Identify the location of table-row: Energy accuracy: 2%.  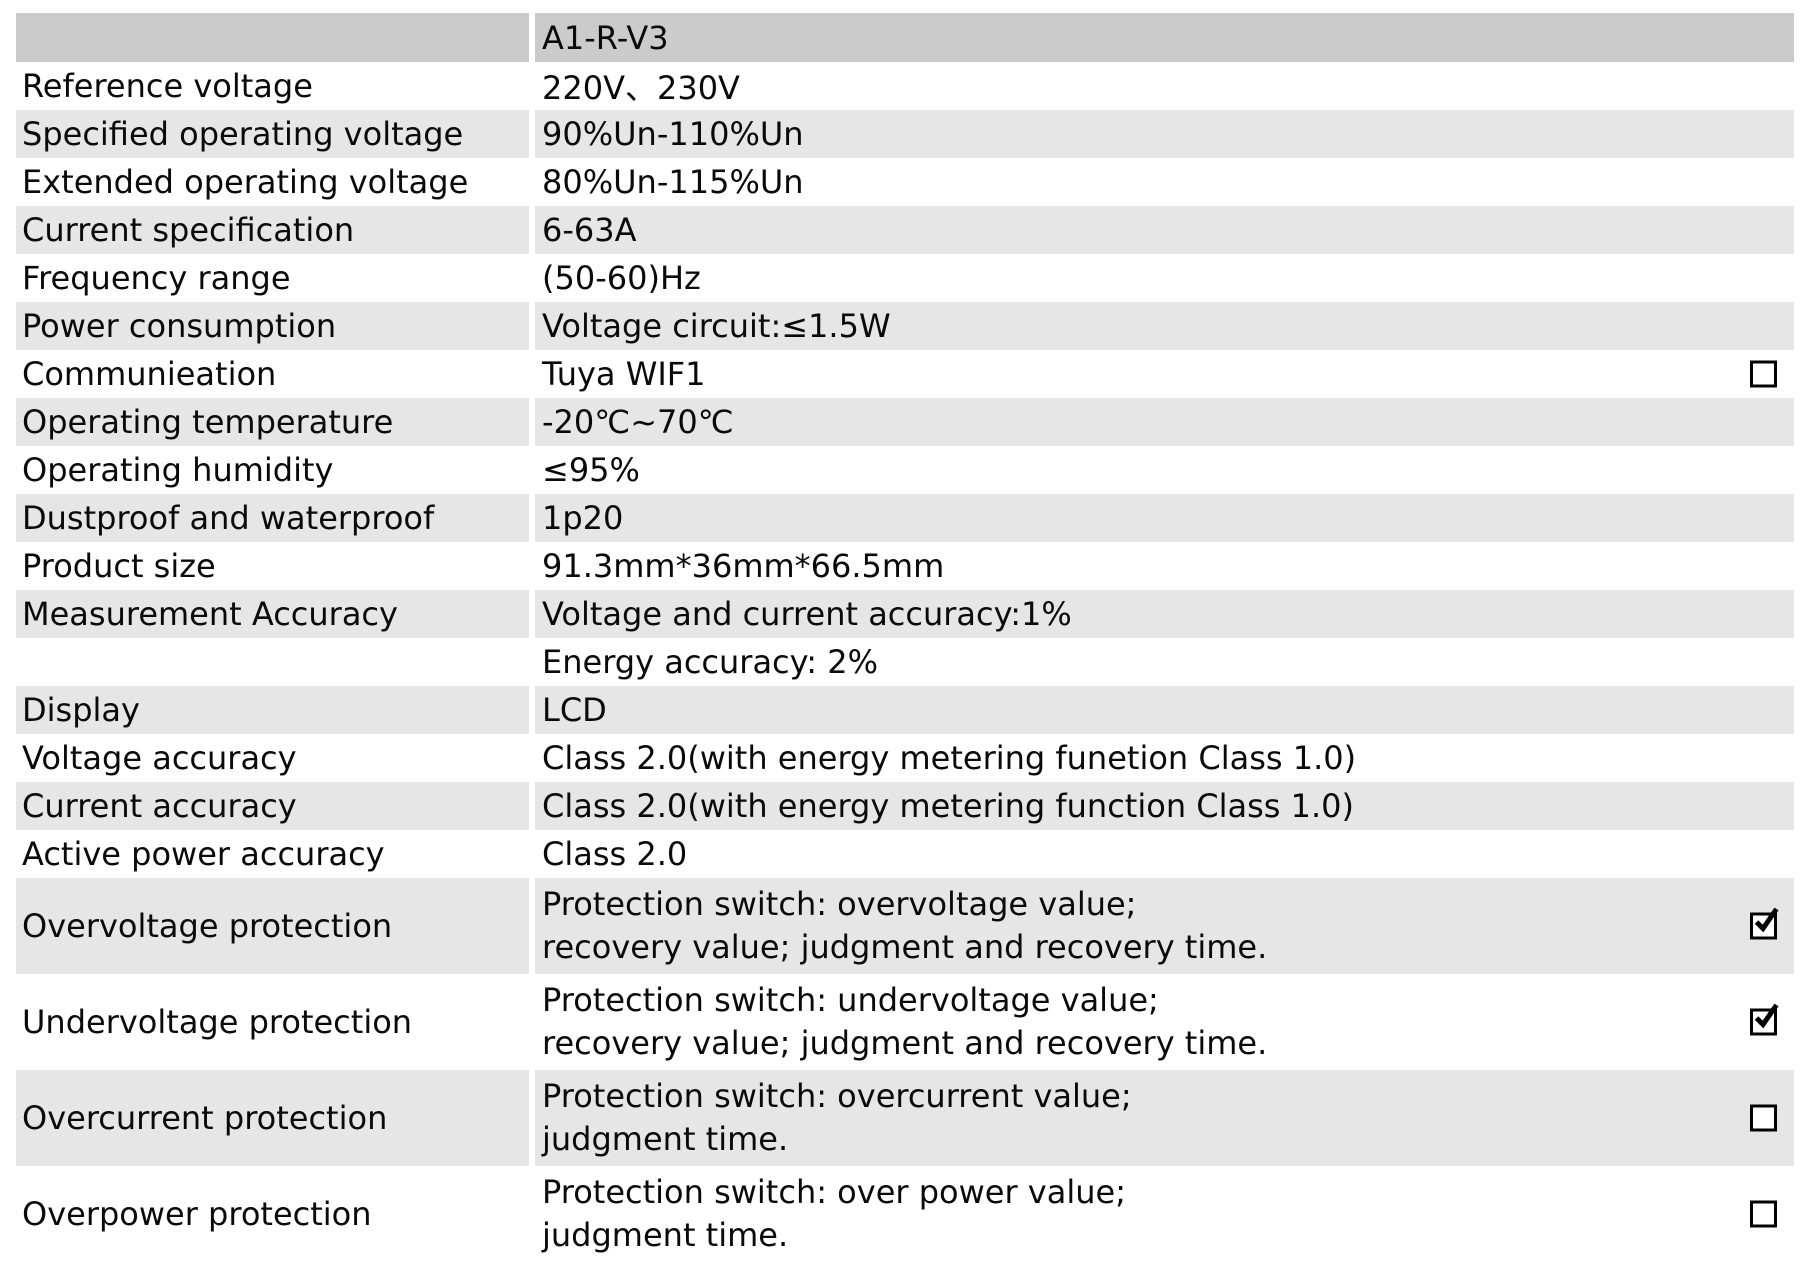
(905, 662).